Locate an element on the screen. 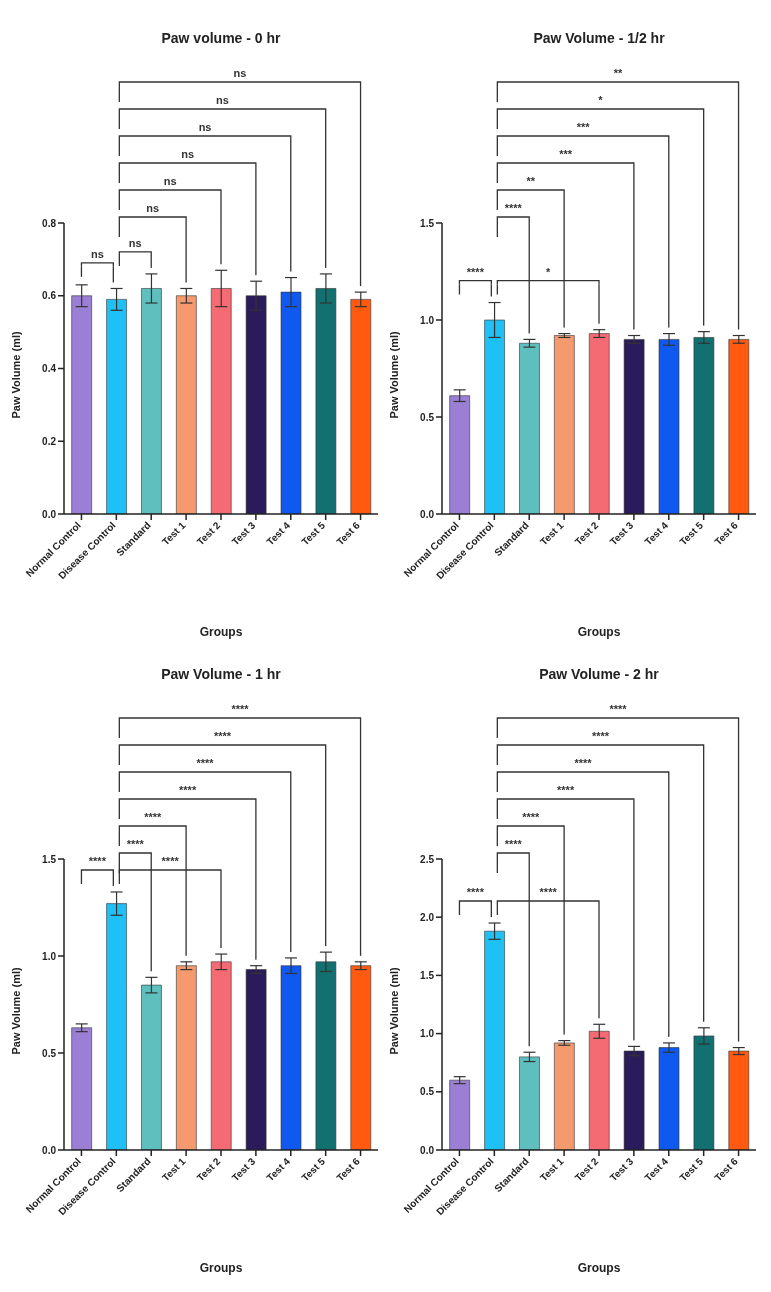  y-tick-label: 0.8 is located at coordinates (49, 223).